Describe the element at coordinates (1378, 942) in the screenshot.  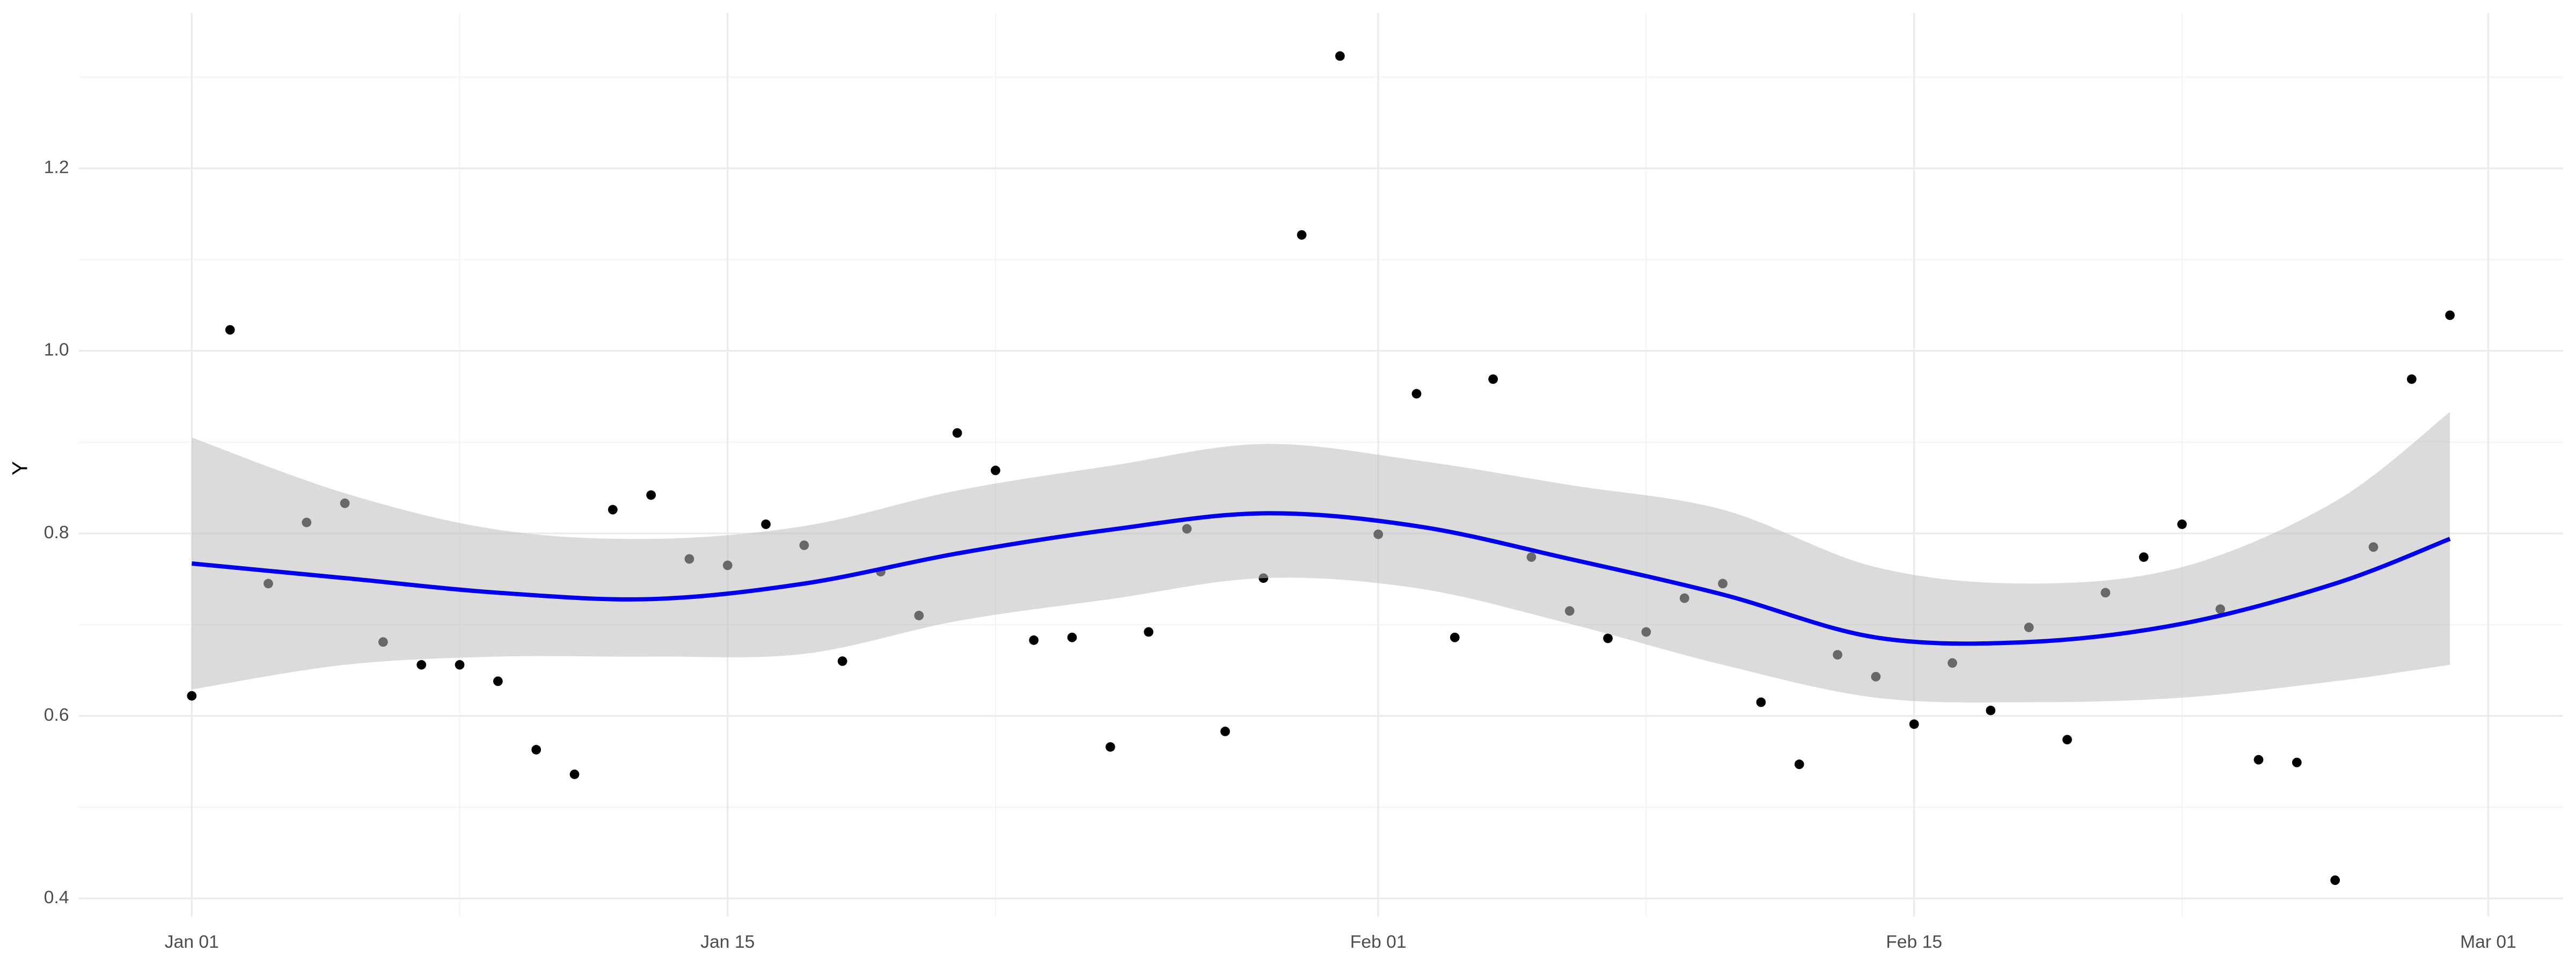
I see `x-tick-label: Feb 01` at that location.